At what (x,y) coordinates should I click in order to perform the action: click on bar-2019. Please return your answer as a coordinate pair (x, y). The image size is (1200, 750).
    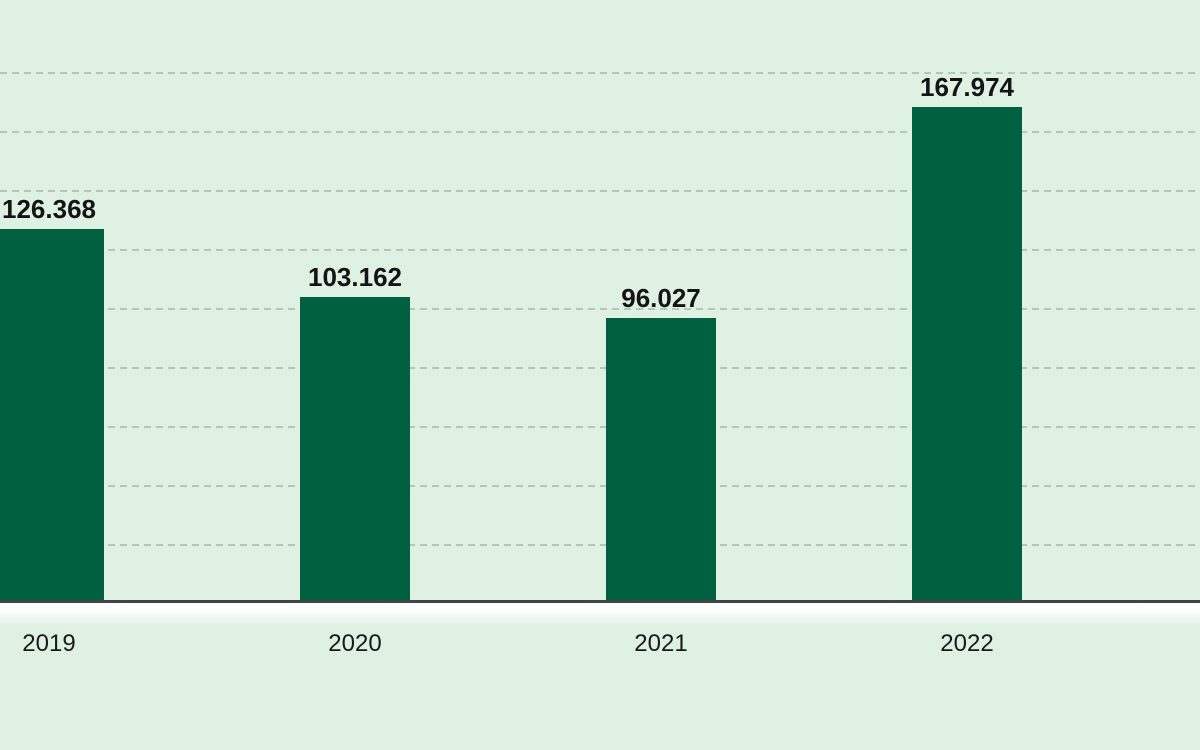
    Looking at the image, I should click on (52, 414).